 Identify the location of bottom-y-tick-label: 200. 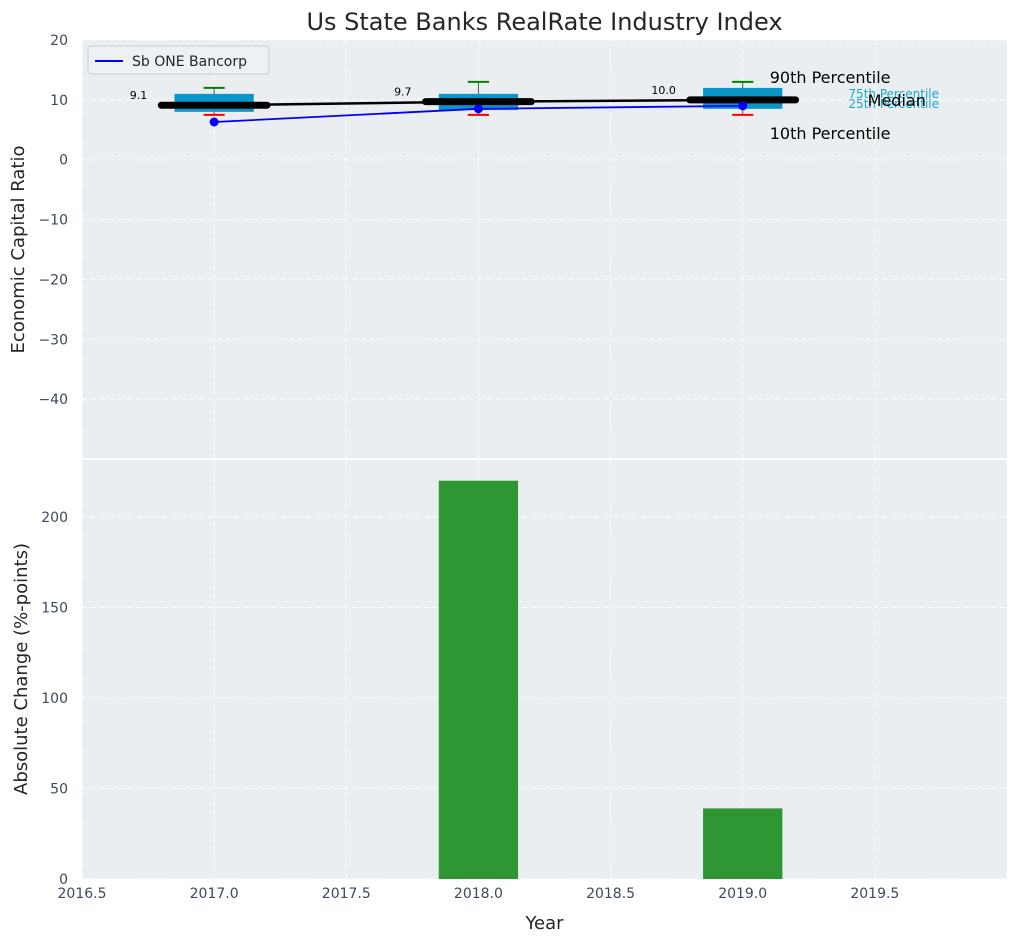
(54, 518).